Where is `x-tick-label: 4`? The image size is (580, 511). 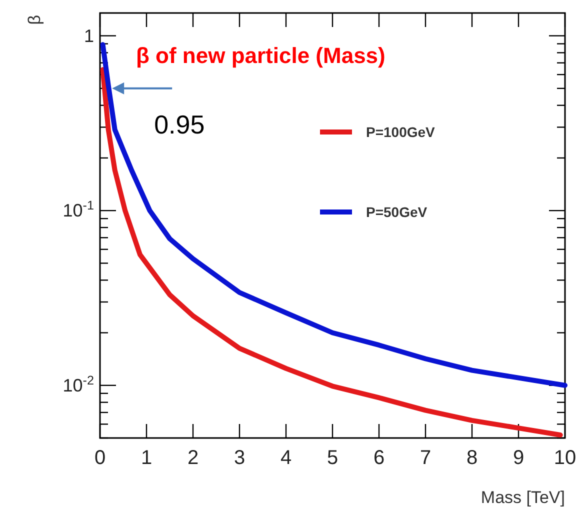 x-tick-label: 4 is located at coordinates (286, 458).